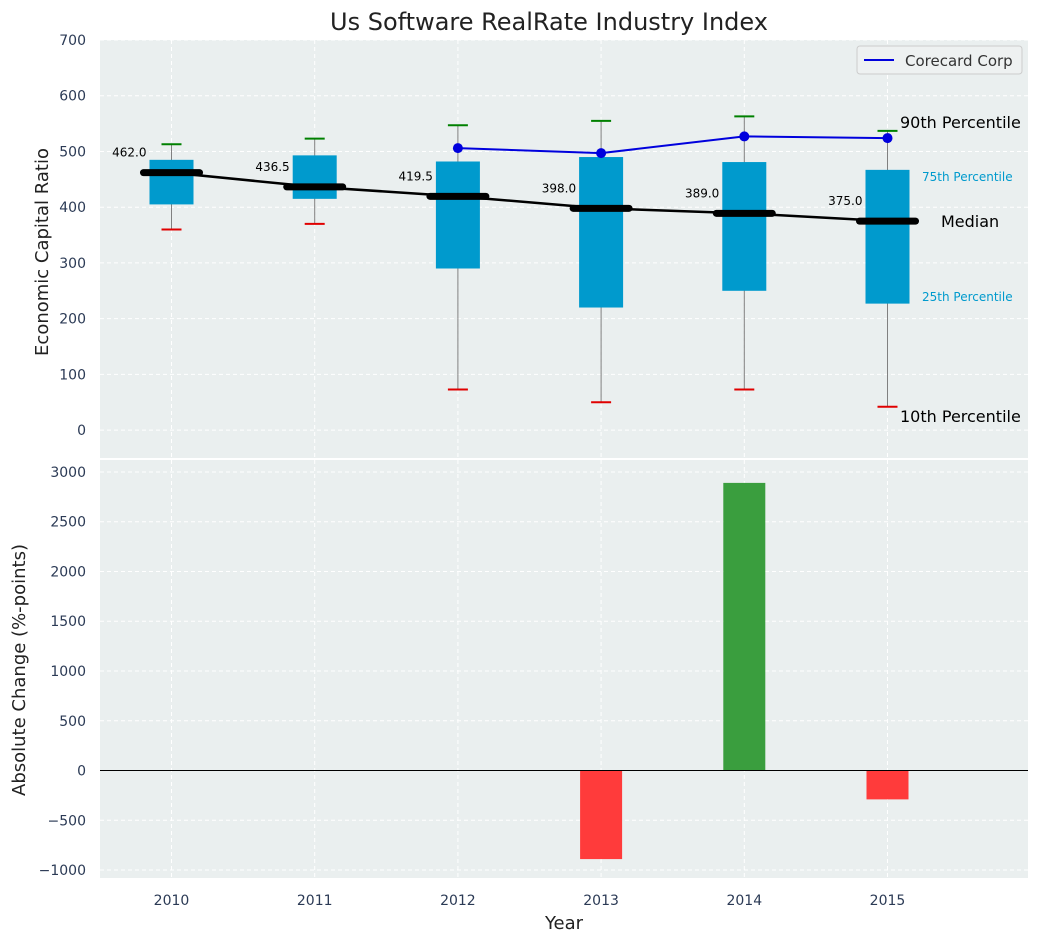  What do you see at coordinates (67, 821) in the screenshot?
I see `bottom-y-tick-label: −500` at bounding box center [67, 821].